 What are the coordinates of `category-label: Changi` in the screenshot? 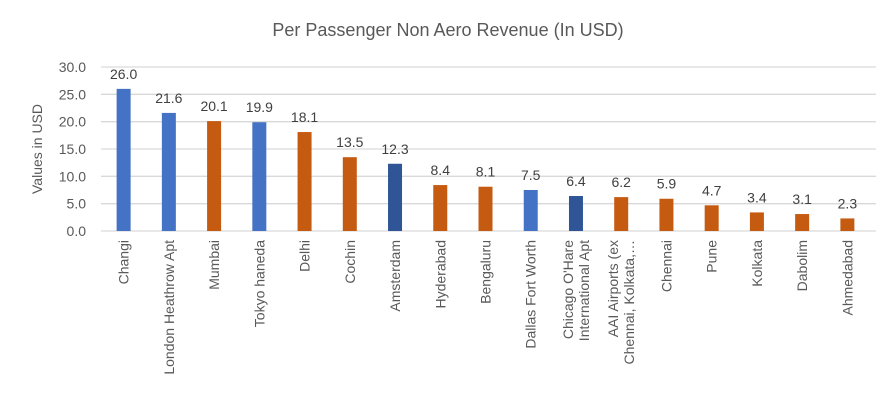 It's located at (124, 262).